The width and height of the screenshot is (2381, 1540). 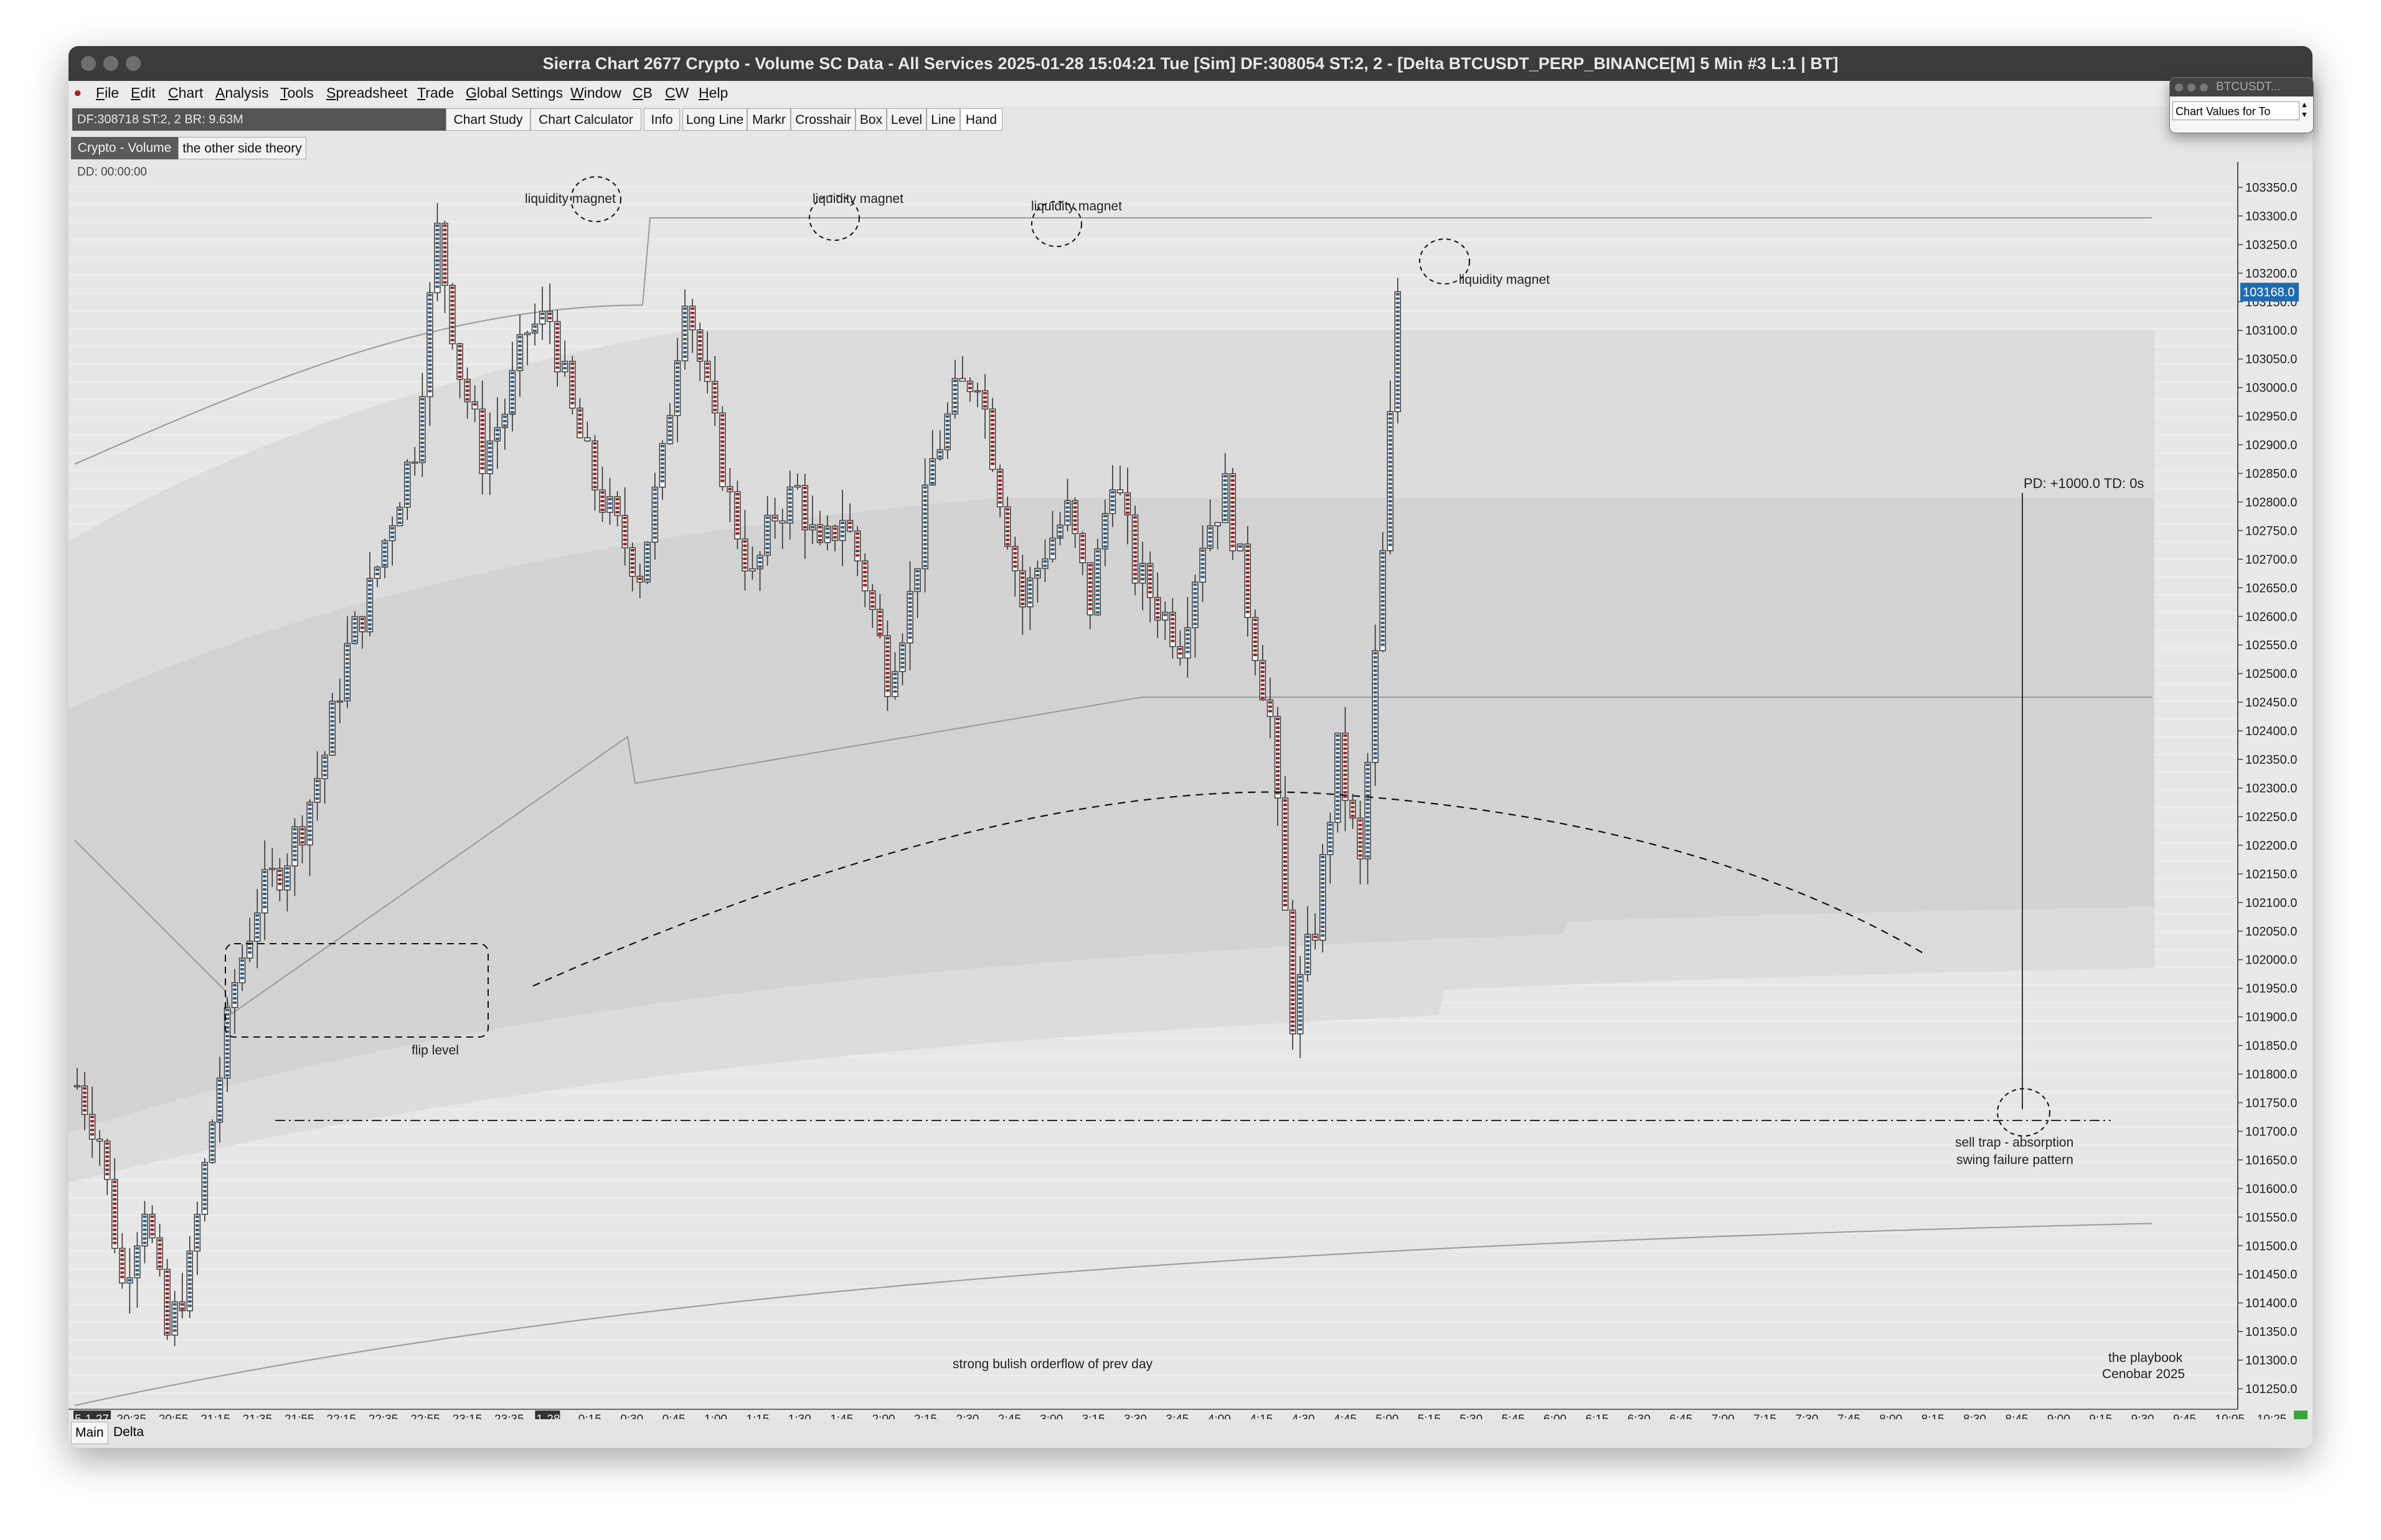 What do you see at coordinates (713, 93) in the screenshot?
I see `menu-help: Help` at bounding box center [713, 93].